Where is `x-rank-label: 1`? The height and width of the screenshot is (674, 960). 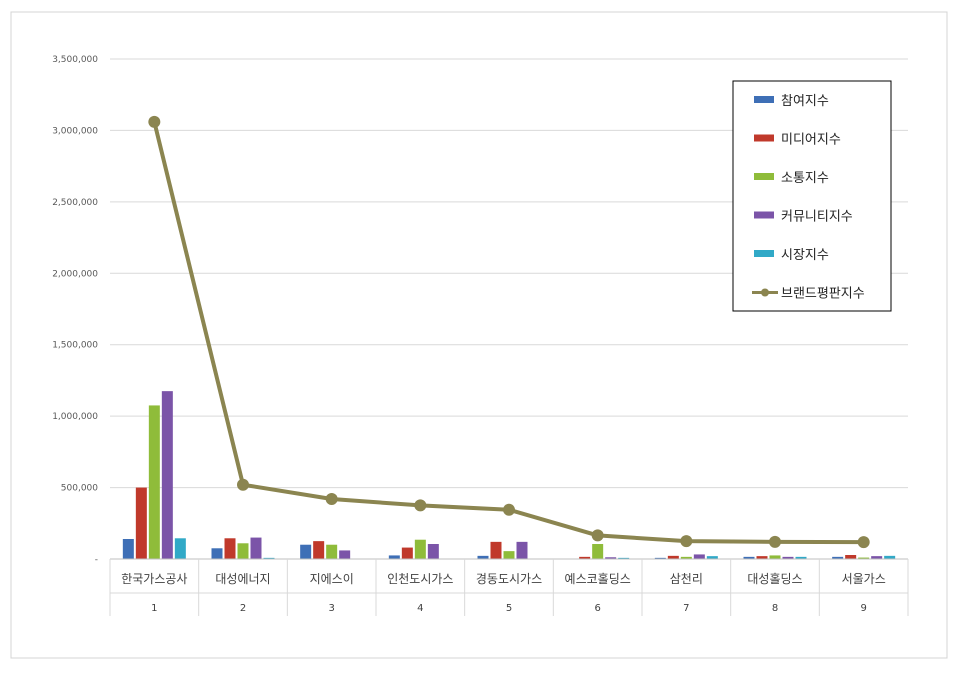 x-rank-label: 1 is located at coordinates (154, 608).